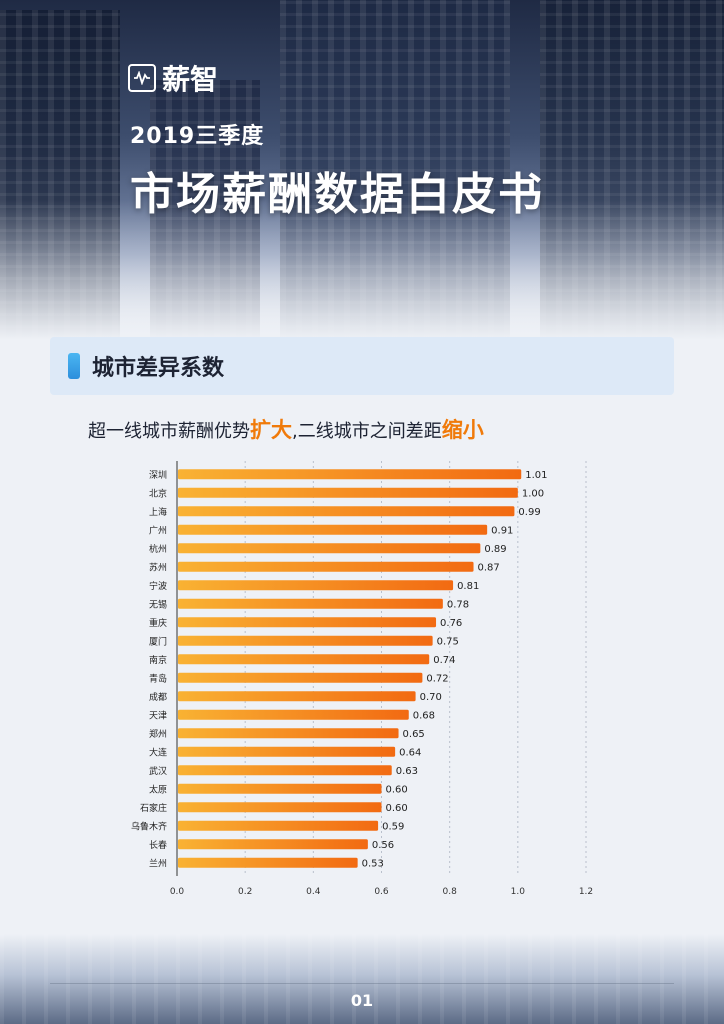 The width and height of the screenshot is (724, 1024). I want to click on headline-text-2: ,二线城市之间差距, so click(367, 431).